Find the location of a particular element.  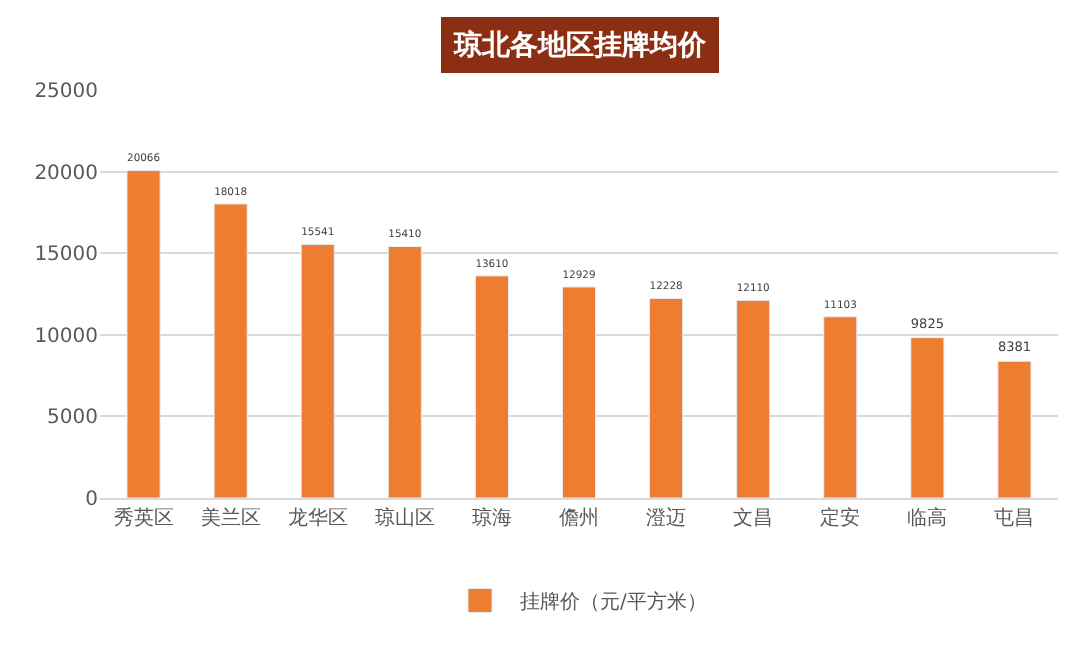

x-tick-label: 定安 is located at coordinates (840, 518).